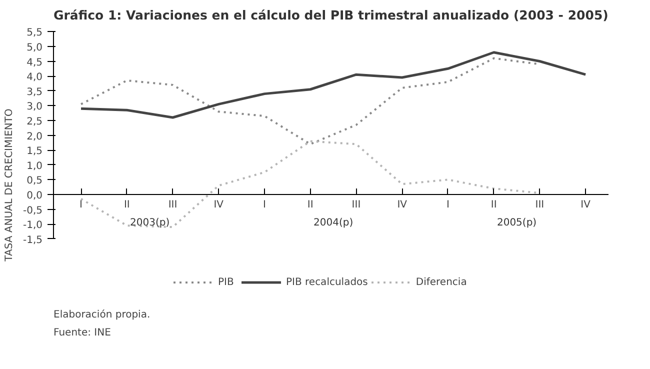 This screenshot has height=369, width=650. What do you see at coordinates (34, 136) in the screenshot?
I see `y-tick-label: 2,0` at bounding box center [34, 136].